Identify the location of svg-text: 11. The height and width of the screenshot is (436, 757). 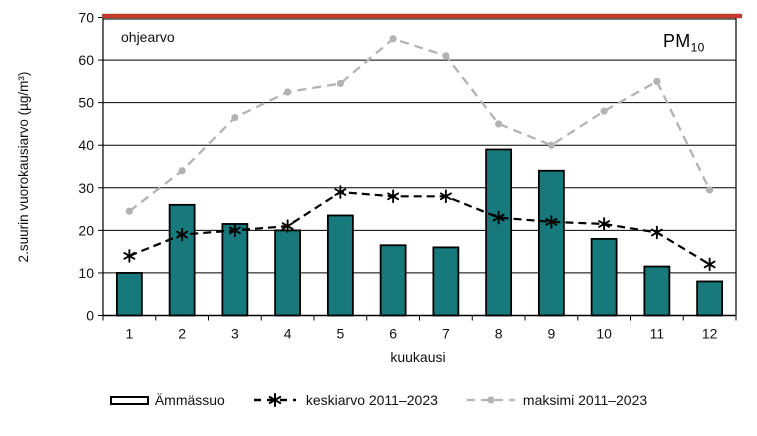
(657, 334).